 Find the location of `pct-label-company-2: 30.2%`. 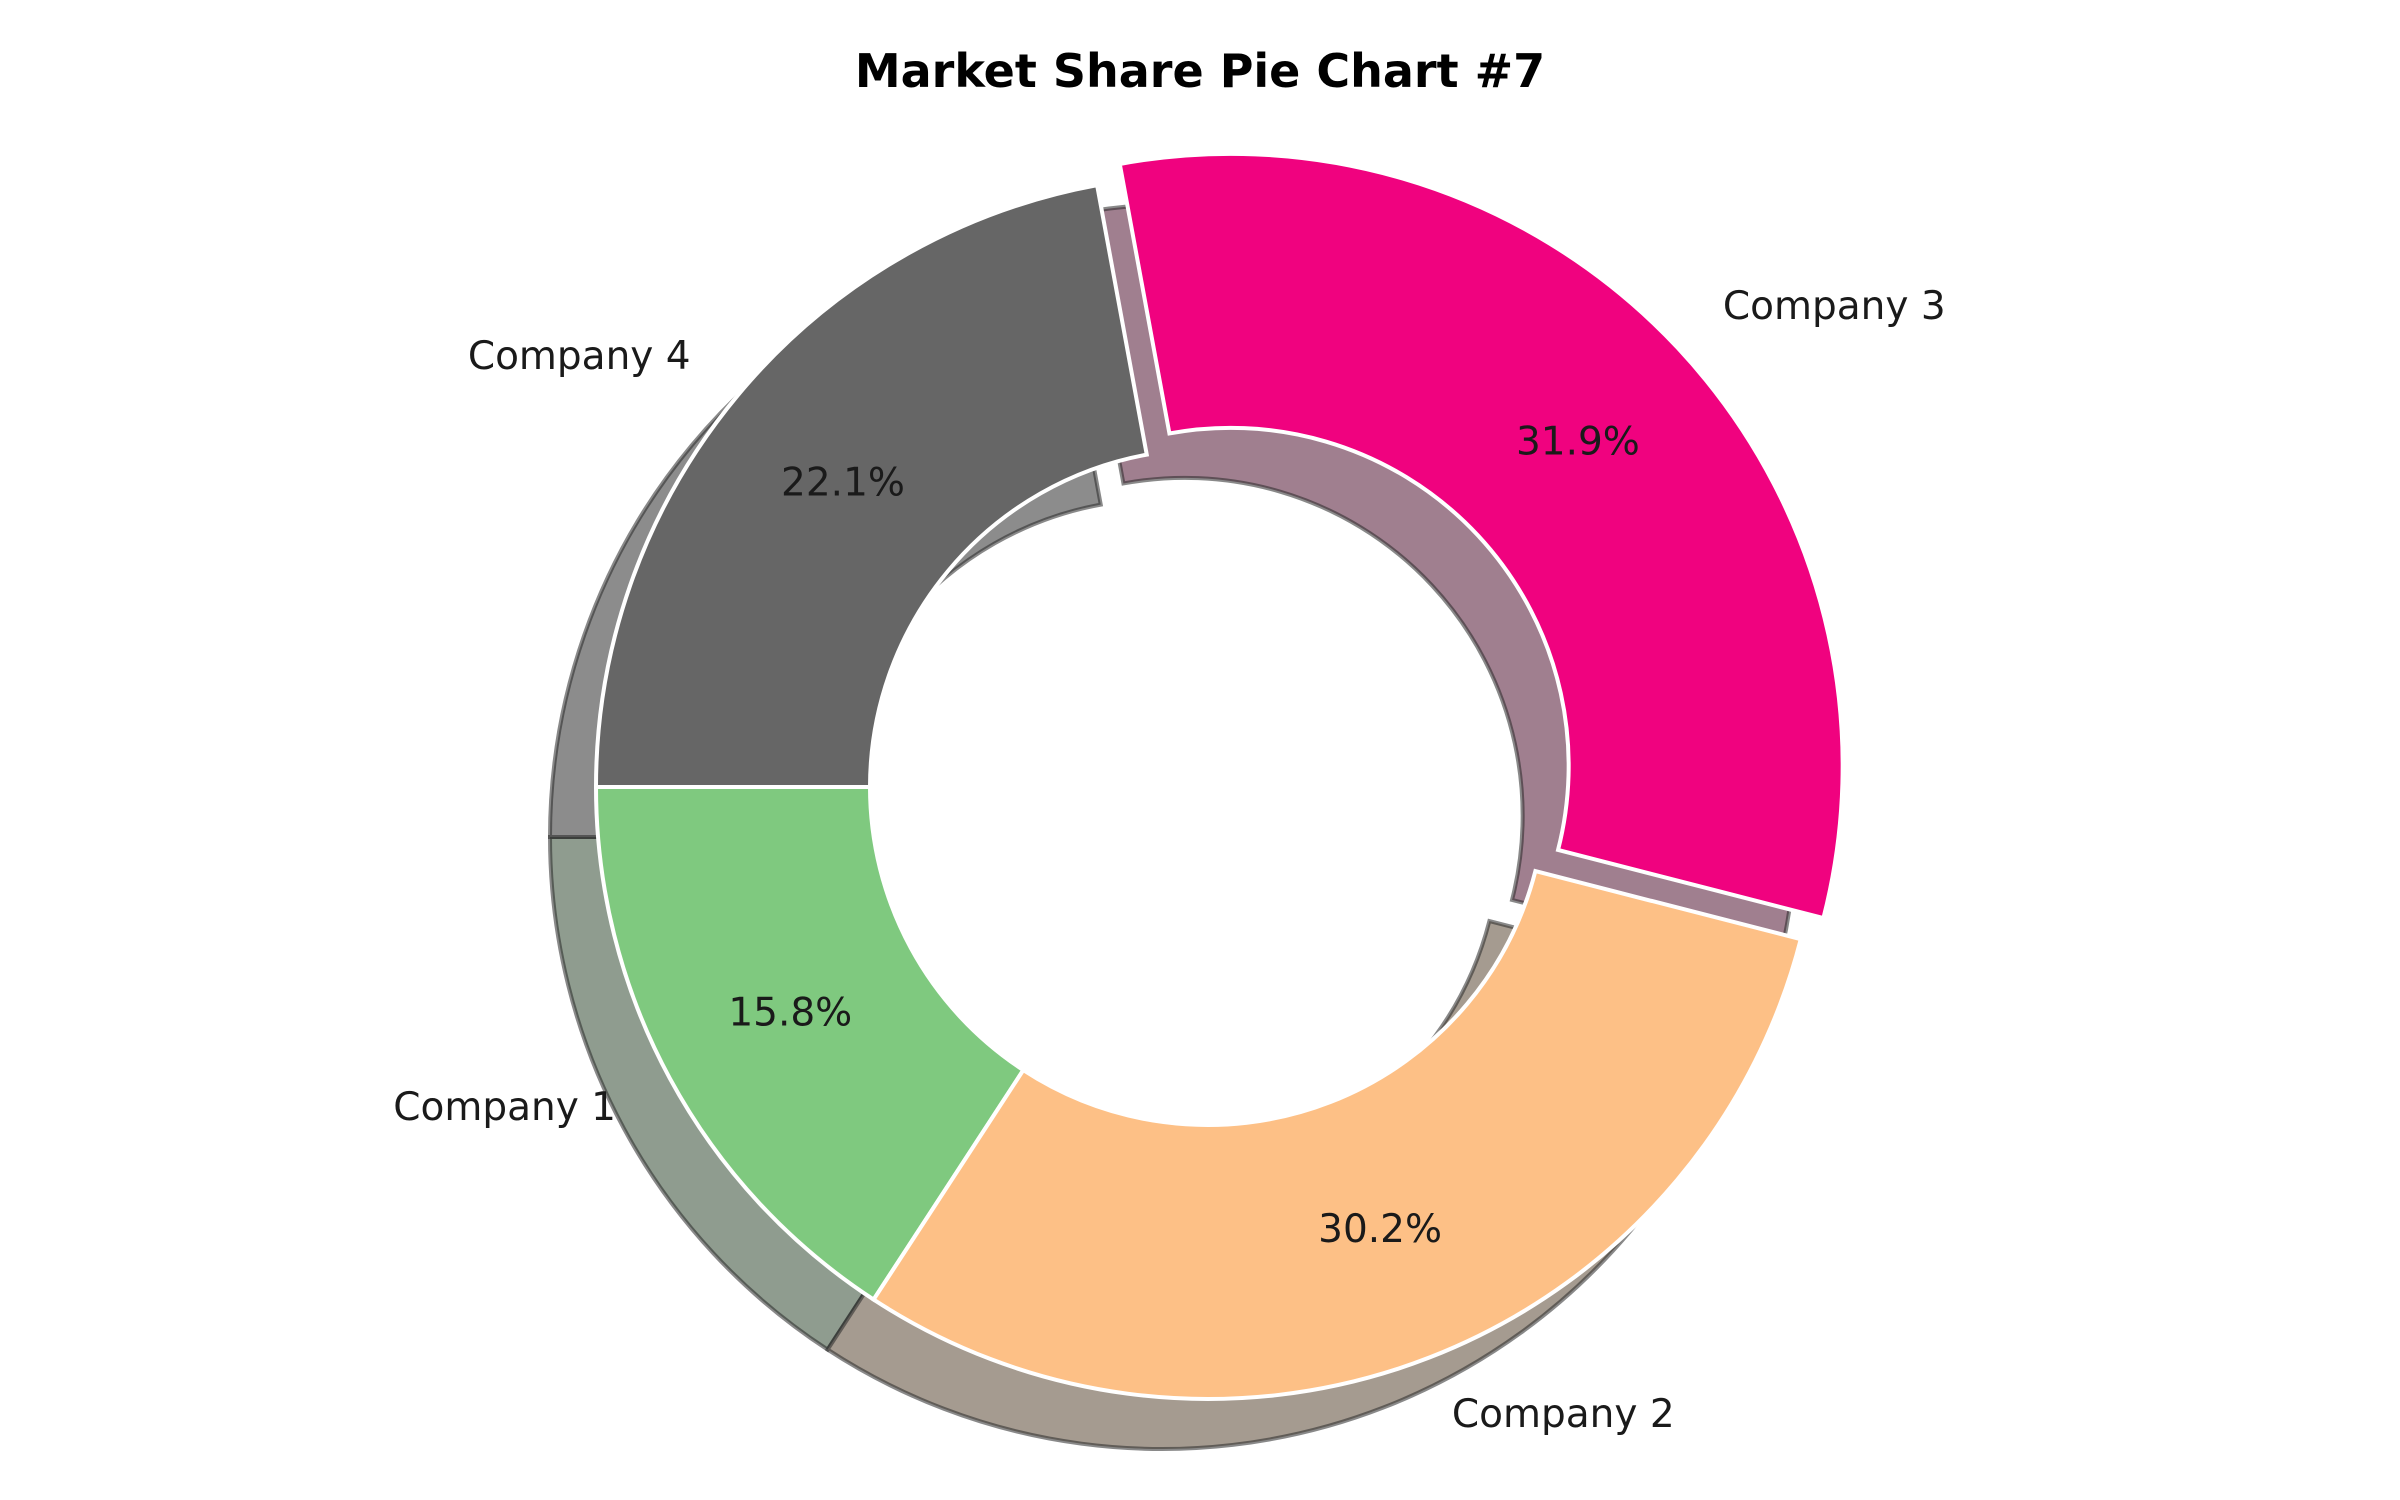

pct-label-company-2: 30.2% is located at coordinates (1380, 1229).